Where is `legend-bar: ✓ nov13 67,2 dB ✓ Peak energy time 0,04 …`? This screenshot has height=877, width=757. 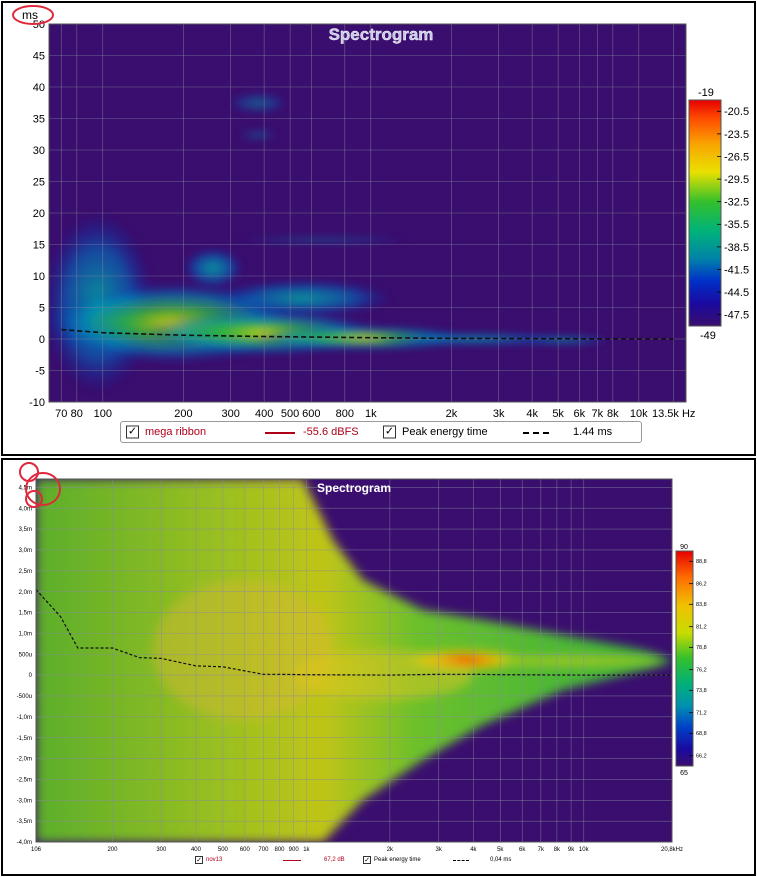 legend-bar: ✓ nov13 67,2 dB ✓ Peak energy time 0,04 … is located at coordinates (357, 859).